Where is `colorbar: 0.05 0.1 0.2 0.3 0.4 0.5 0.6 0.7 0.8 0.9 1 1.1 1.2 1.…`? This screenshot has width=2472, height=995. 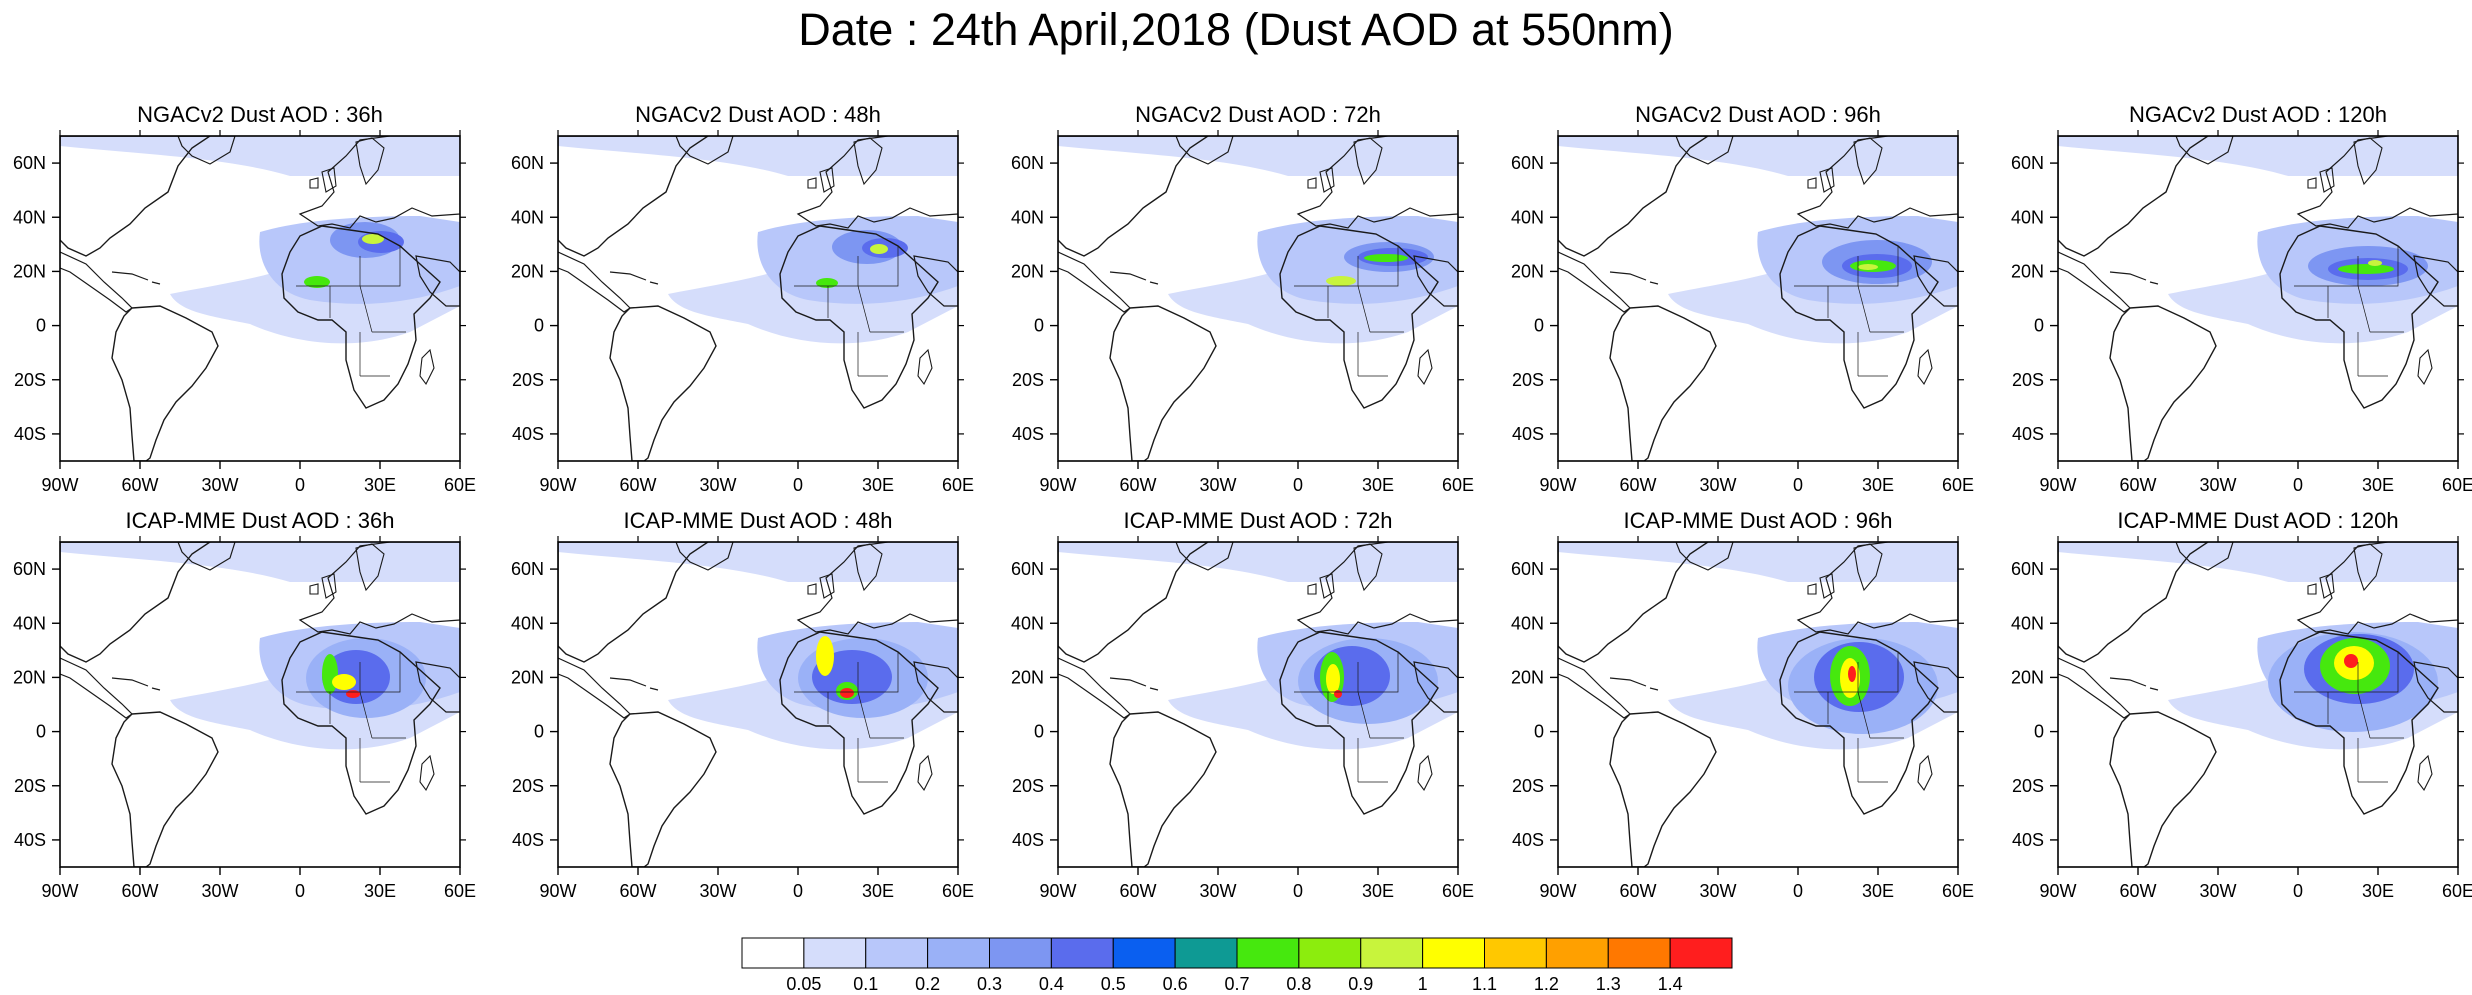 colorbar: 0.05 0.1 0.2 0.3 0.4 0.5 0.6 0.7 0.8 0.9 1 1.1 1.2 1.… is located at coordinates (1237, 965).